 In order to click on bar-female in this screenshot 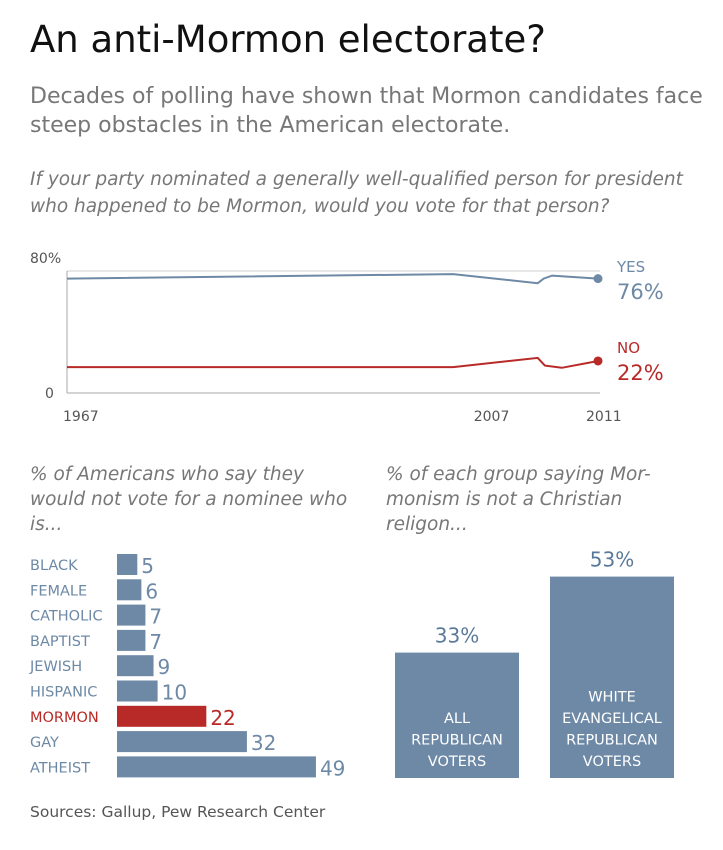, I will do `click(129, 590)`.